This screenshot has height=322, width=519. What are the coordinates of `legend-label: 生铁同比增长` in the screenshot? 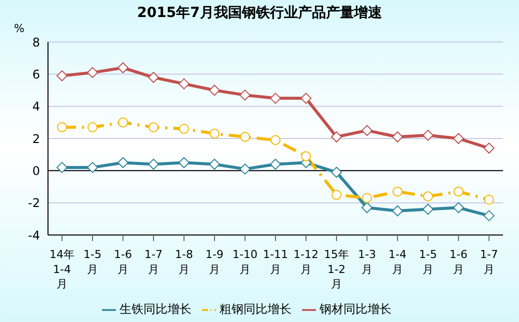 It's located at (156, 309).